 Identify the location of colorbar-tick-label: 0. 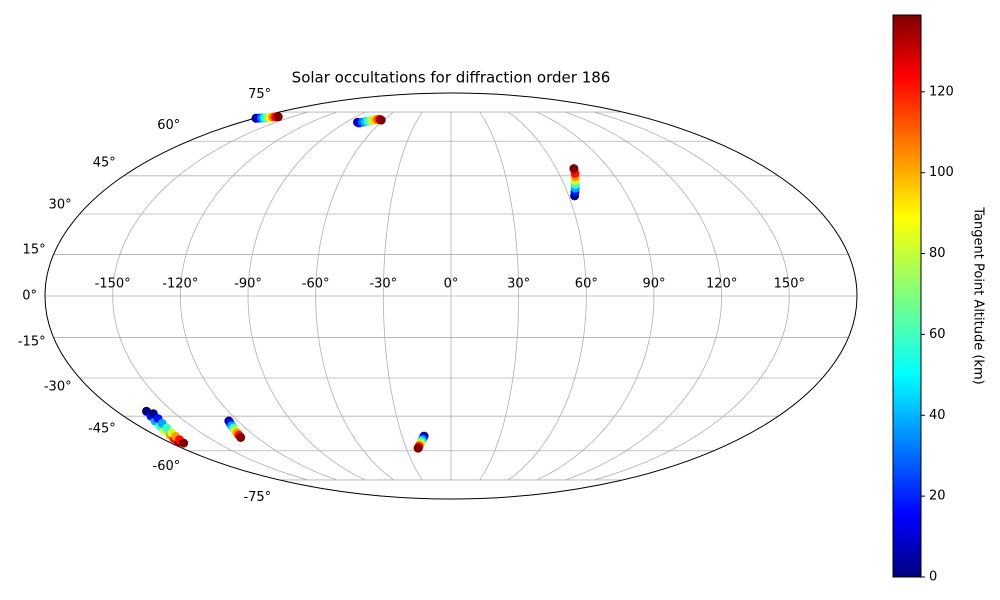
(933, 577).